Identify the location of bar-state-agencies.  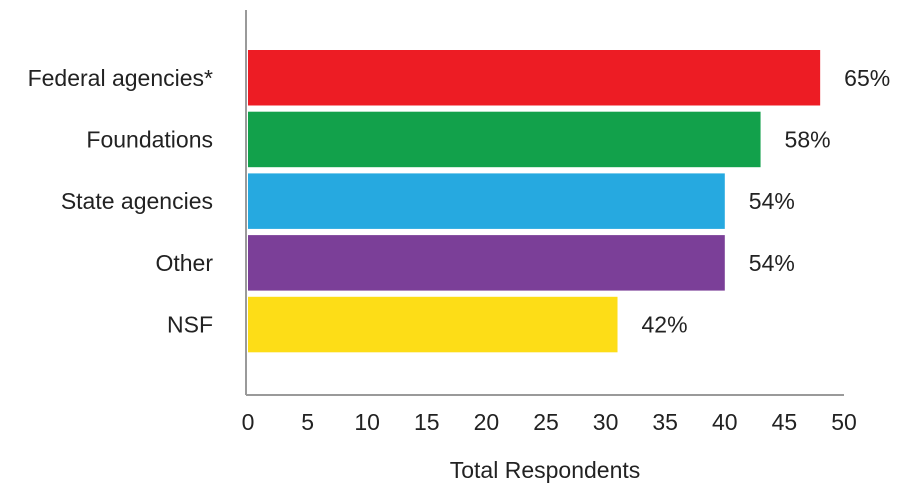
(486, 201).